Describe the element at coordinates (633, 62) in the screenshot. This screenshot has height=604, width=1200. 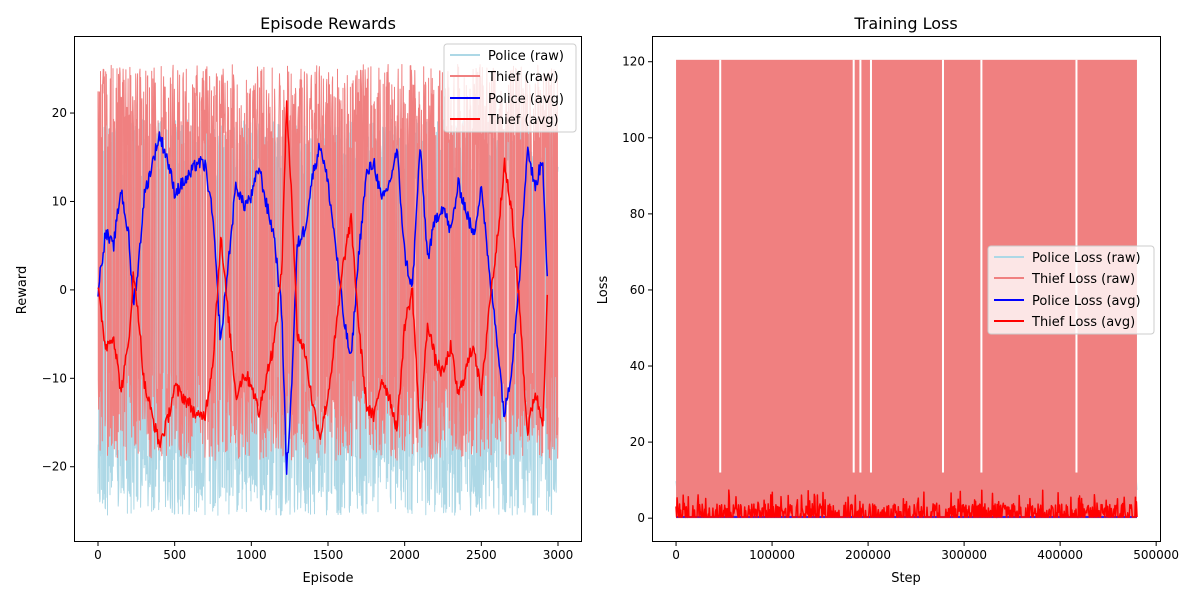
I see `y-tick-label: 120` at that location.